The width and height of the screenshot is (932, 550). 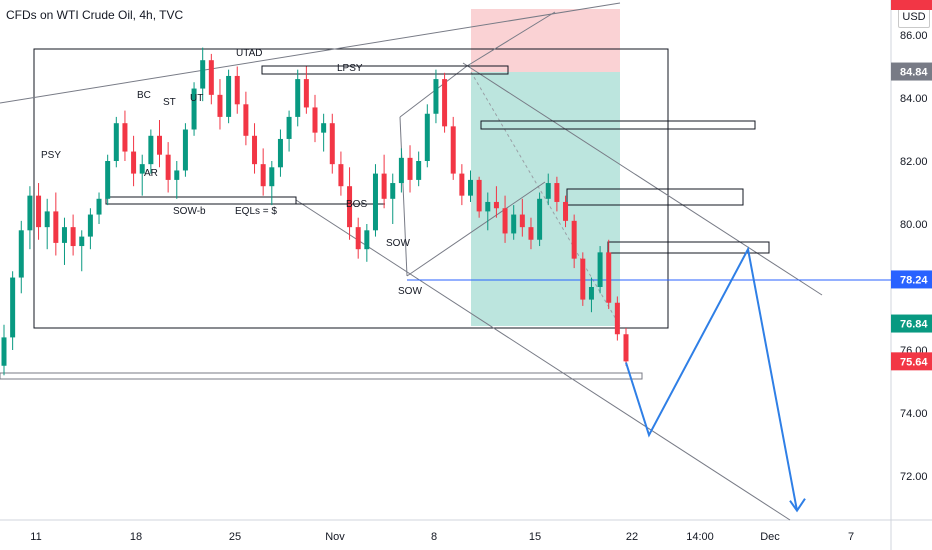 What do you see at coordinates (511, 39) in the screenshot?
I see `fork-line-d` at bounding box center [511, 39].